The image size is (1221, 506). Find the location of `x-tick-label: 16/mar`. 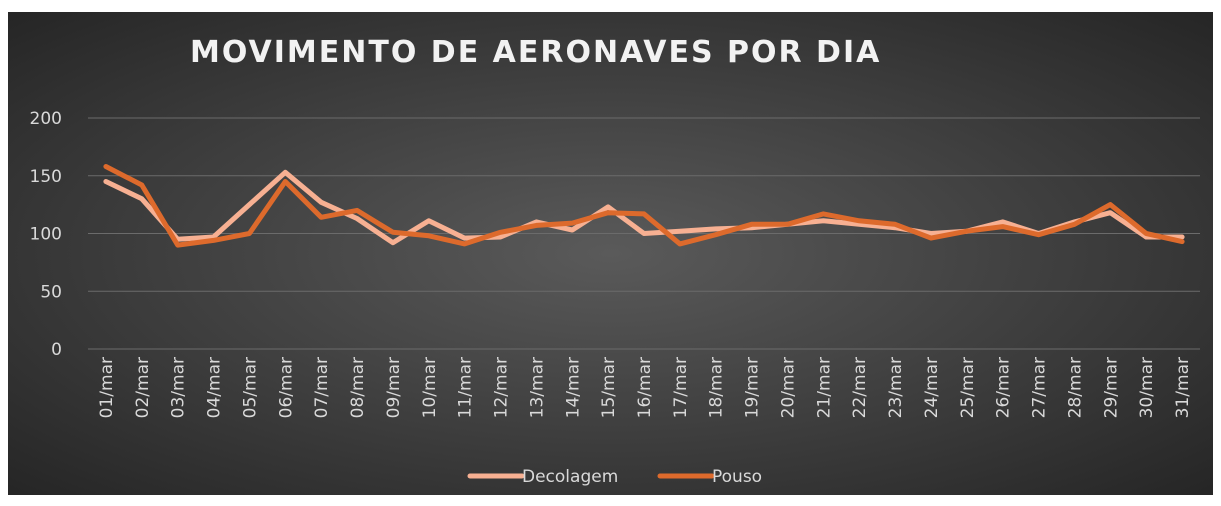

x-tick-label: 16/mar is located at coordinates (645, 387).